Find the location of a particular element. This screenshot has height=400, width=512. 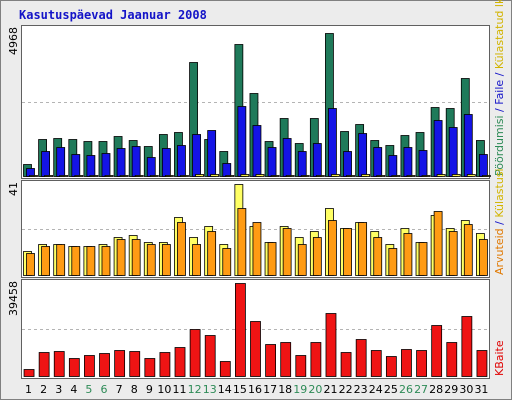

x-tick-label: 29 is located at coordinates (451, 389).